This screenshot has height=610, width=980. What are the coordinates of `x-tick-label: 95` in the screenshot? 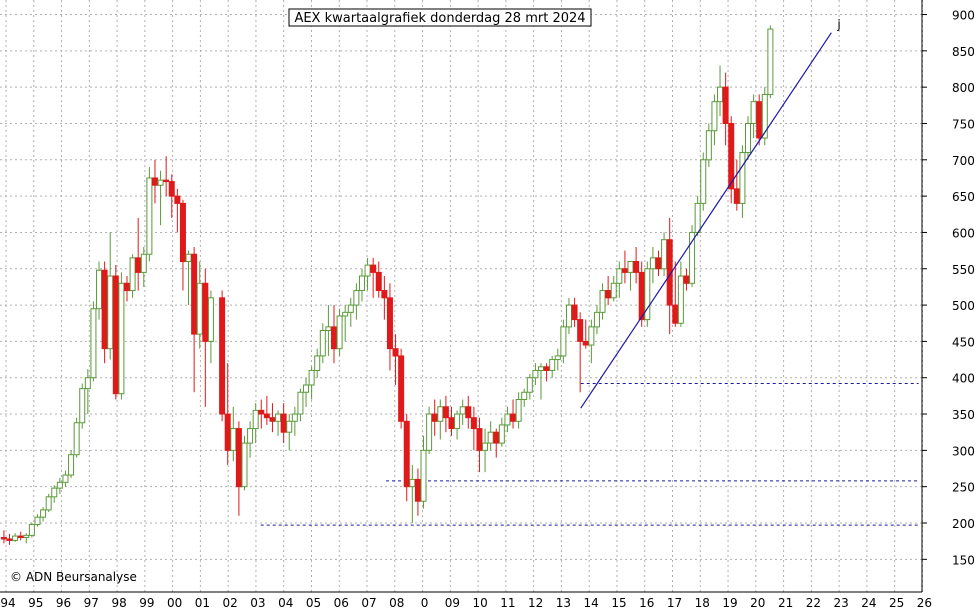 It's located at (35, 603).